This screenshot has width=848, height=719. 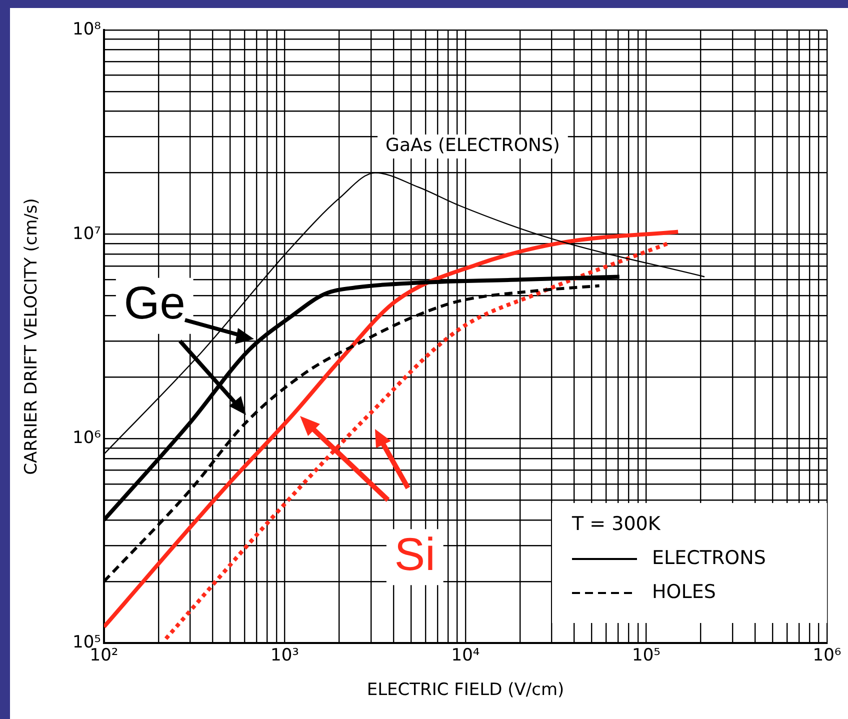 I want to click on x-tick-label: 10³, so click(x=284, y=656).